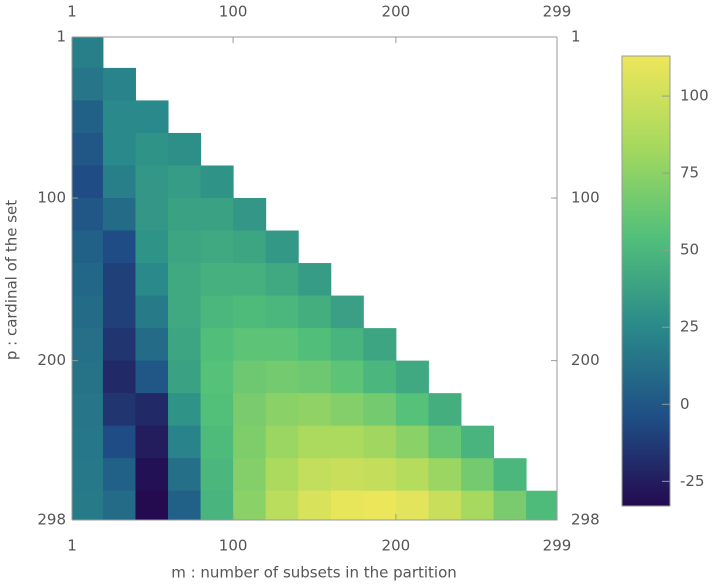  I want to click on colorbar-tick-label: 0, so click(685, 404).